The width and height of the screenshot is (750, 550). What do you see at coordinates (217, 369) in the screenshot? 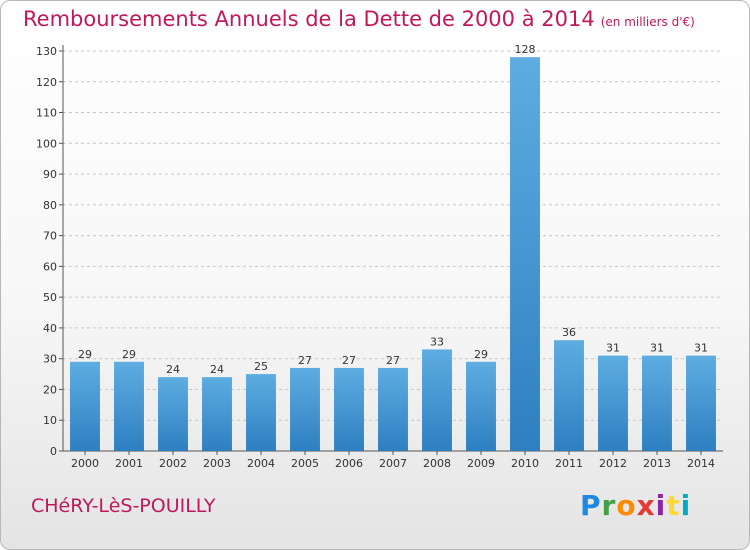
I see `value-label-2003: 24` at bounding box center [217, 369].